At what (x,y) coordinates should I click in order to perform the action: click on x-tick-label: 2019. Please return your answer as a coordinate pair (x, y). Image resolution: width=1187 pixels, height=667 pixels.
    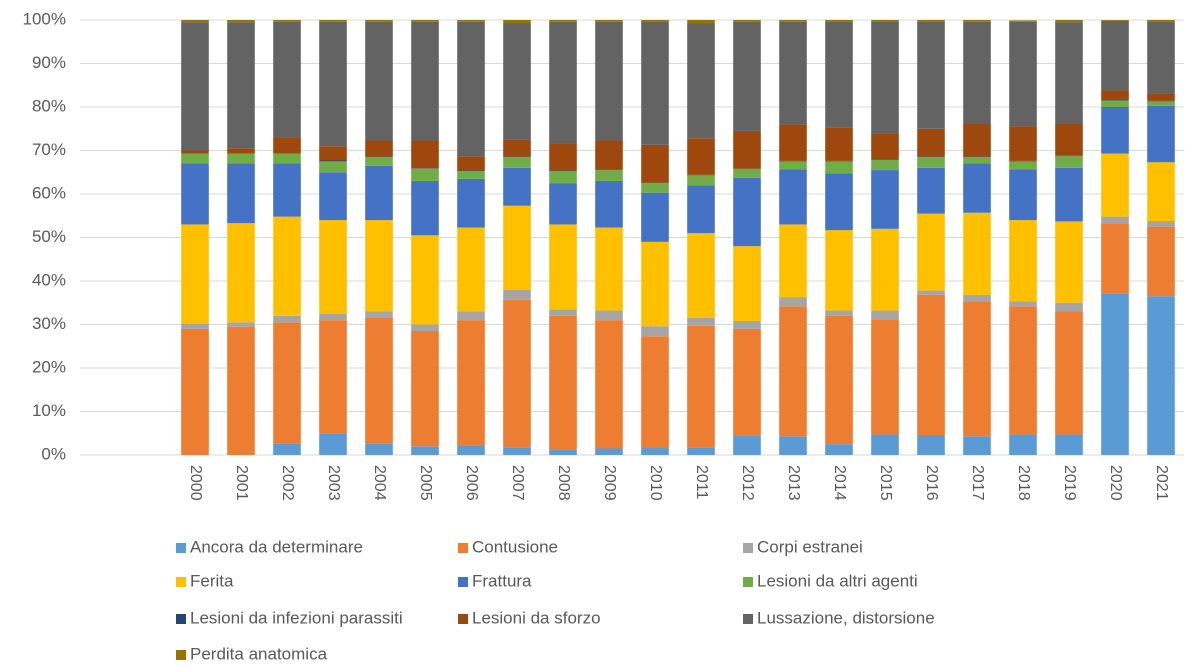
    Looking at the image, I should click on (1069, 483).